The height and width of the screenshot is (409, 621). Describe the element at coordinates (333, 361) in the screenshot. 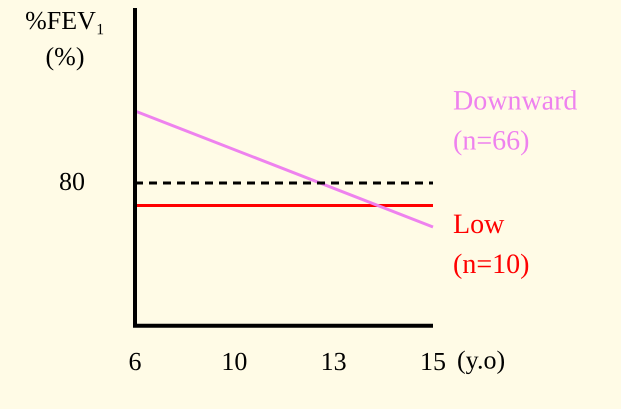

I see `x-tick-label: 13` at that location.